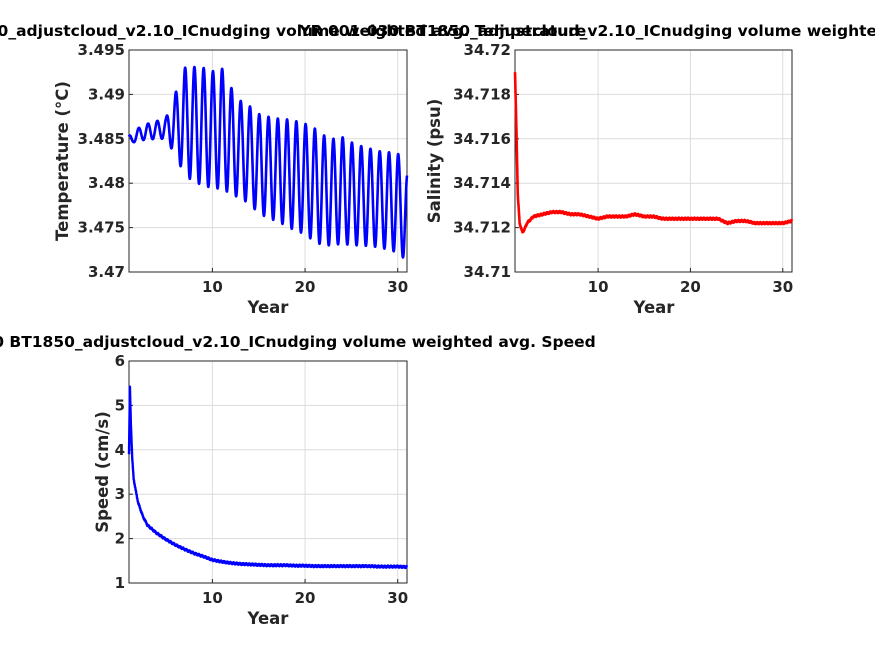 The image size is (875, 656). I want to click on speed-y-label: Speed (cm/s), so click(102, 472).